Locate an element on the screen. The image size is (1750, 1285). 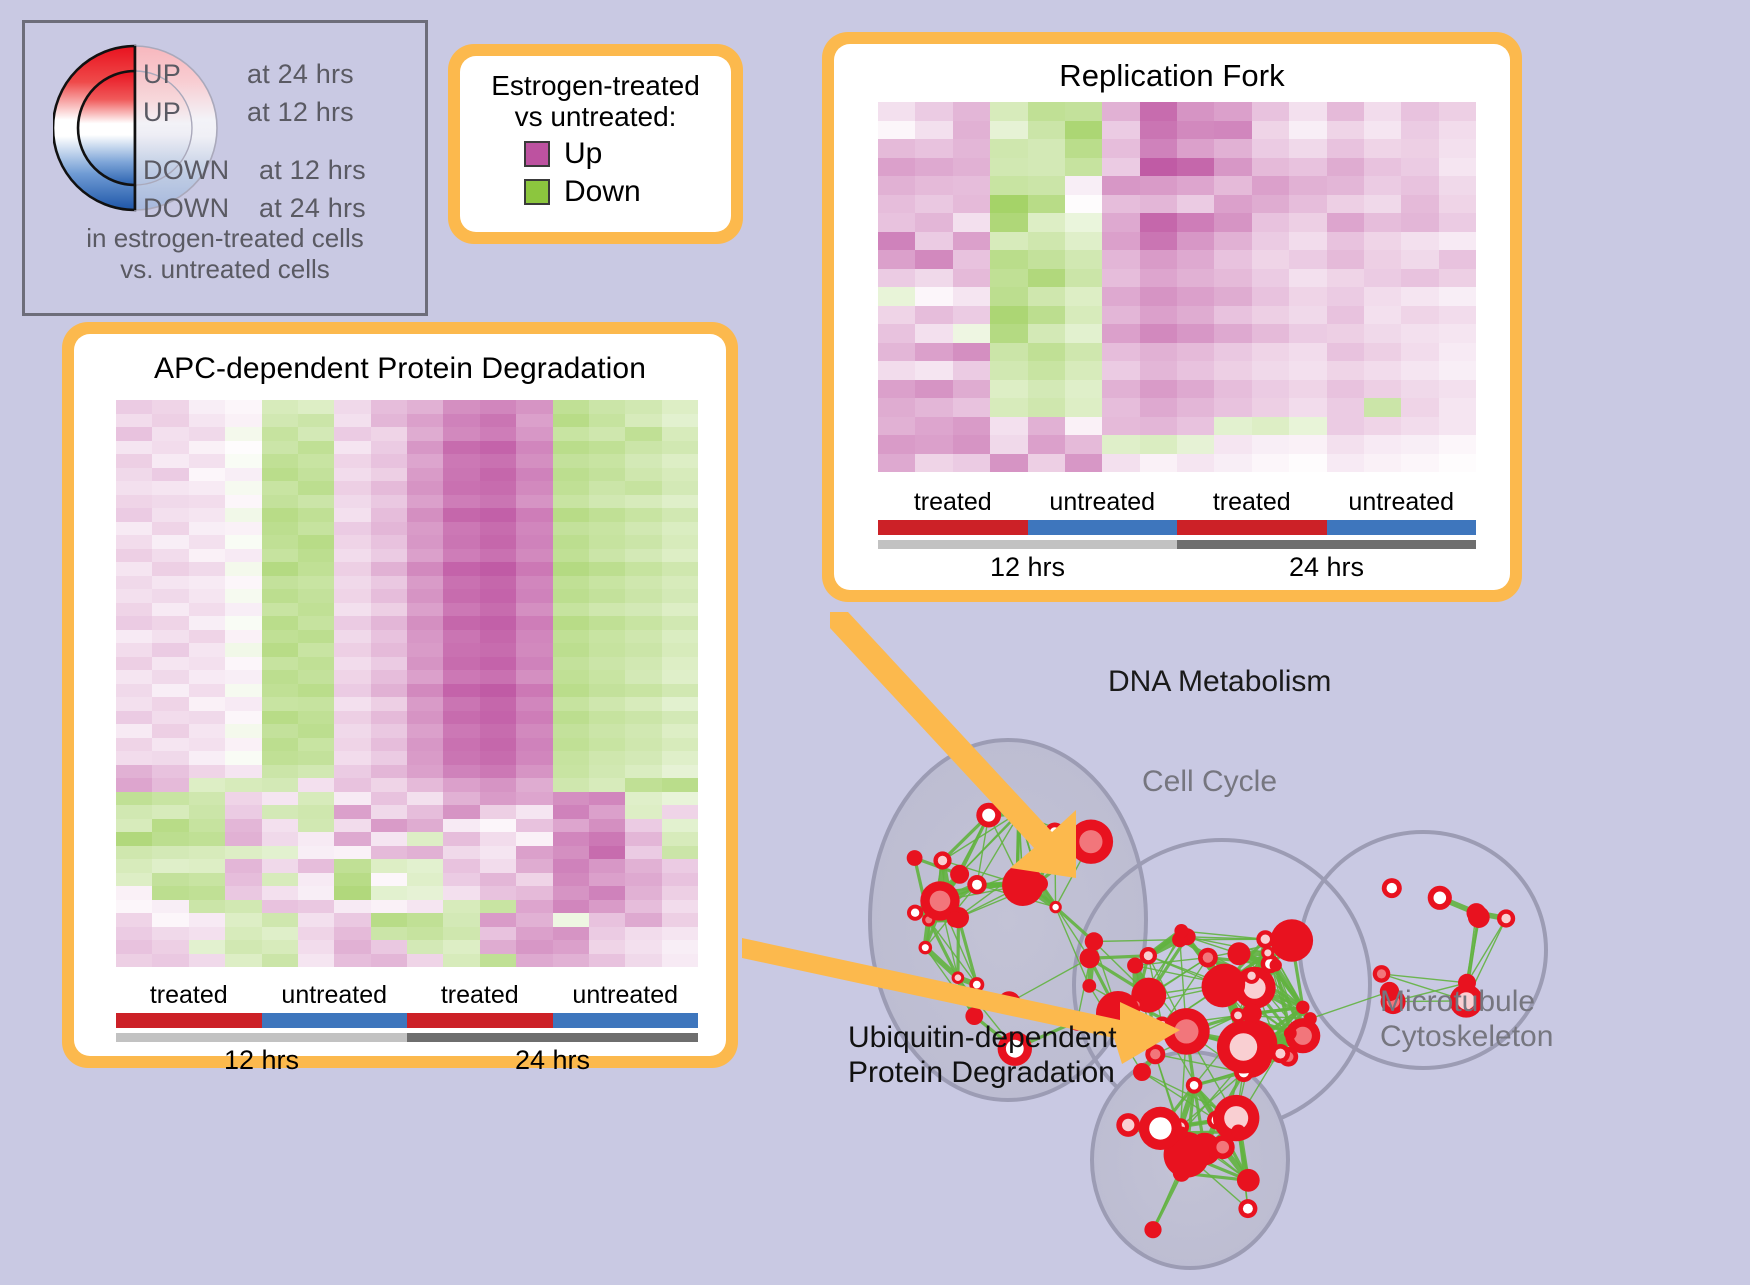
rf-time-label-24: 24 hrs is located at coordinates (1326, 567).